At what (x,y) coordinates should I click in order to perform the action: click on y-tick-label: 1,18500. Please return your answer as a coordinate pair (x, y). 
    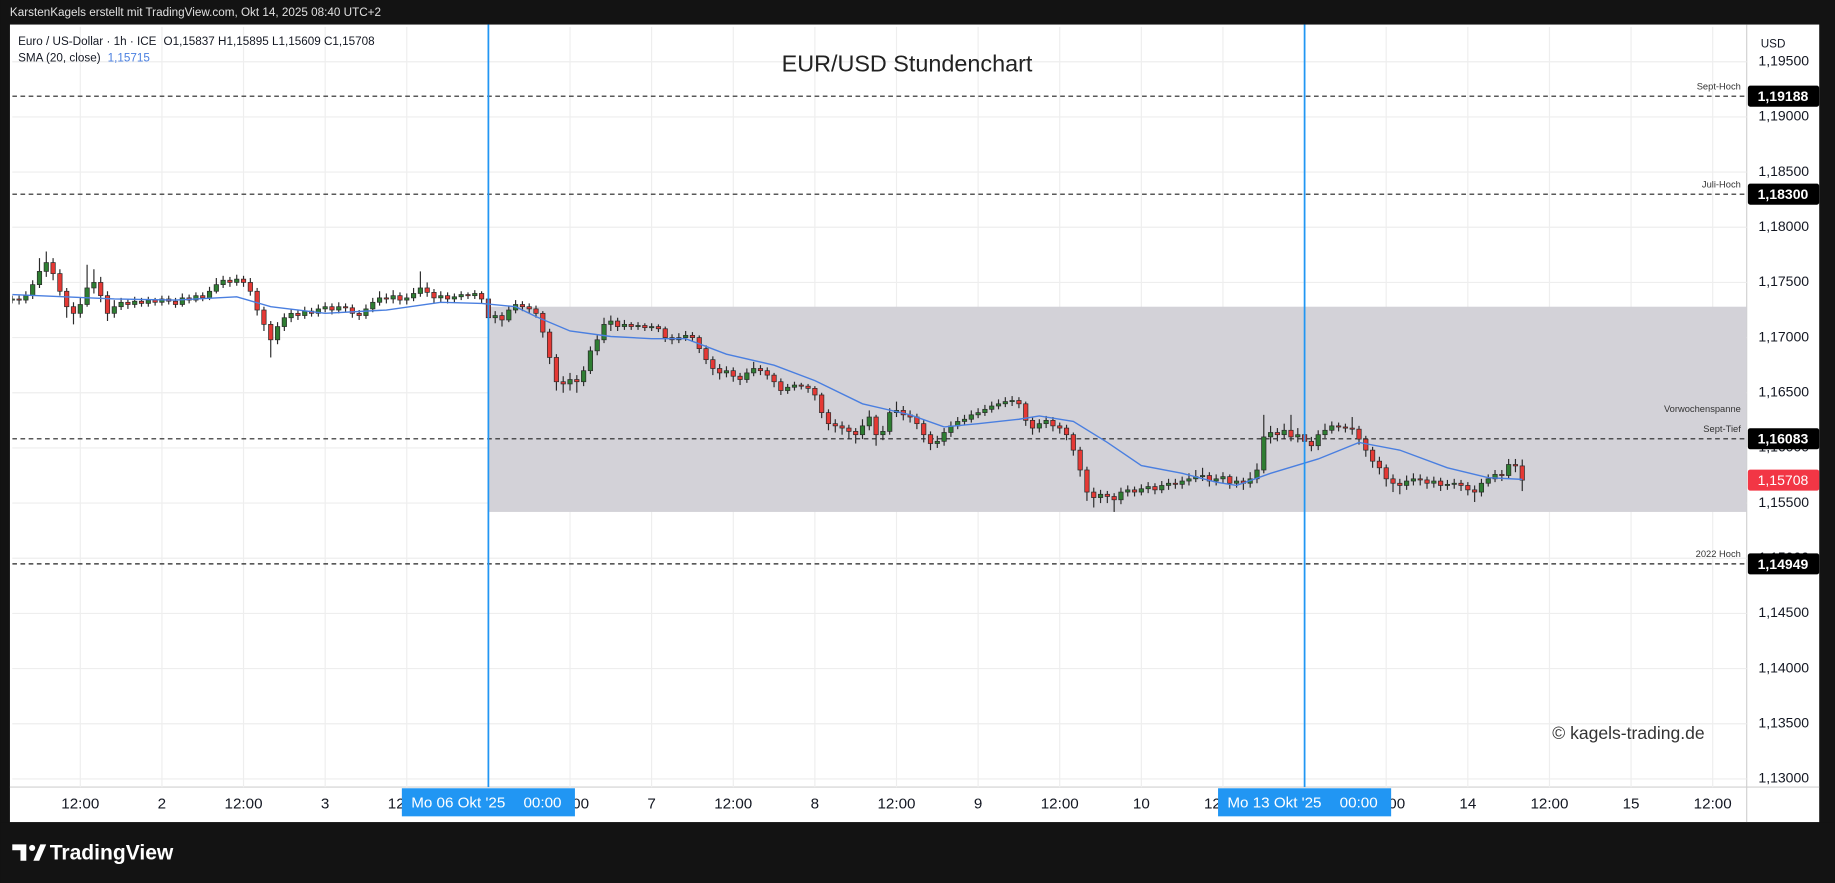
    Looking at the image, I should click on (1783, 171).